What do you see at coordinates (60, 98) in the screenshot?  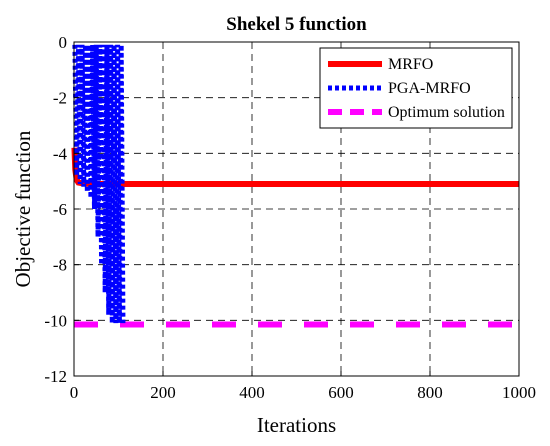 I see `y-tick-label: -2` at bounding box center [60, 98].